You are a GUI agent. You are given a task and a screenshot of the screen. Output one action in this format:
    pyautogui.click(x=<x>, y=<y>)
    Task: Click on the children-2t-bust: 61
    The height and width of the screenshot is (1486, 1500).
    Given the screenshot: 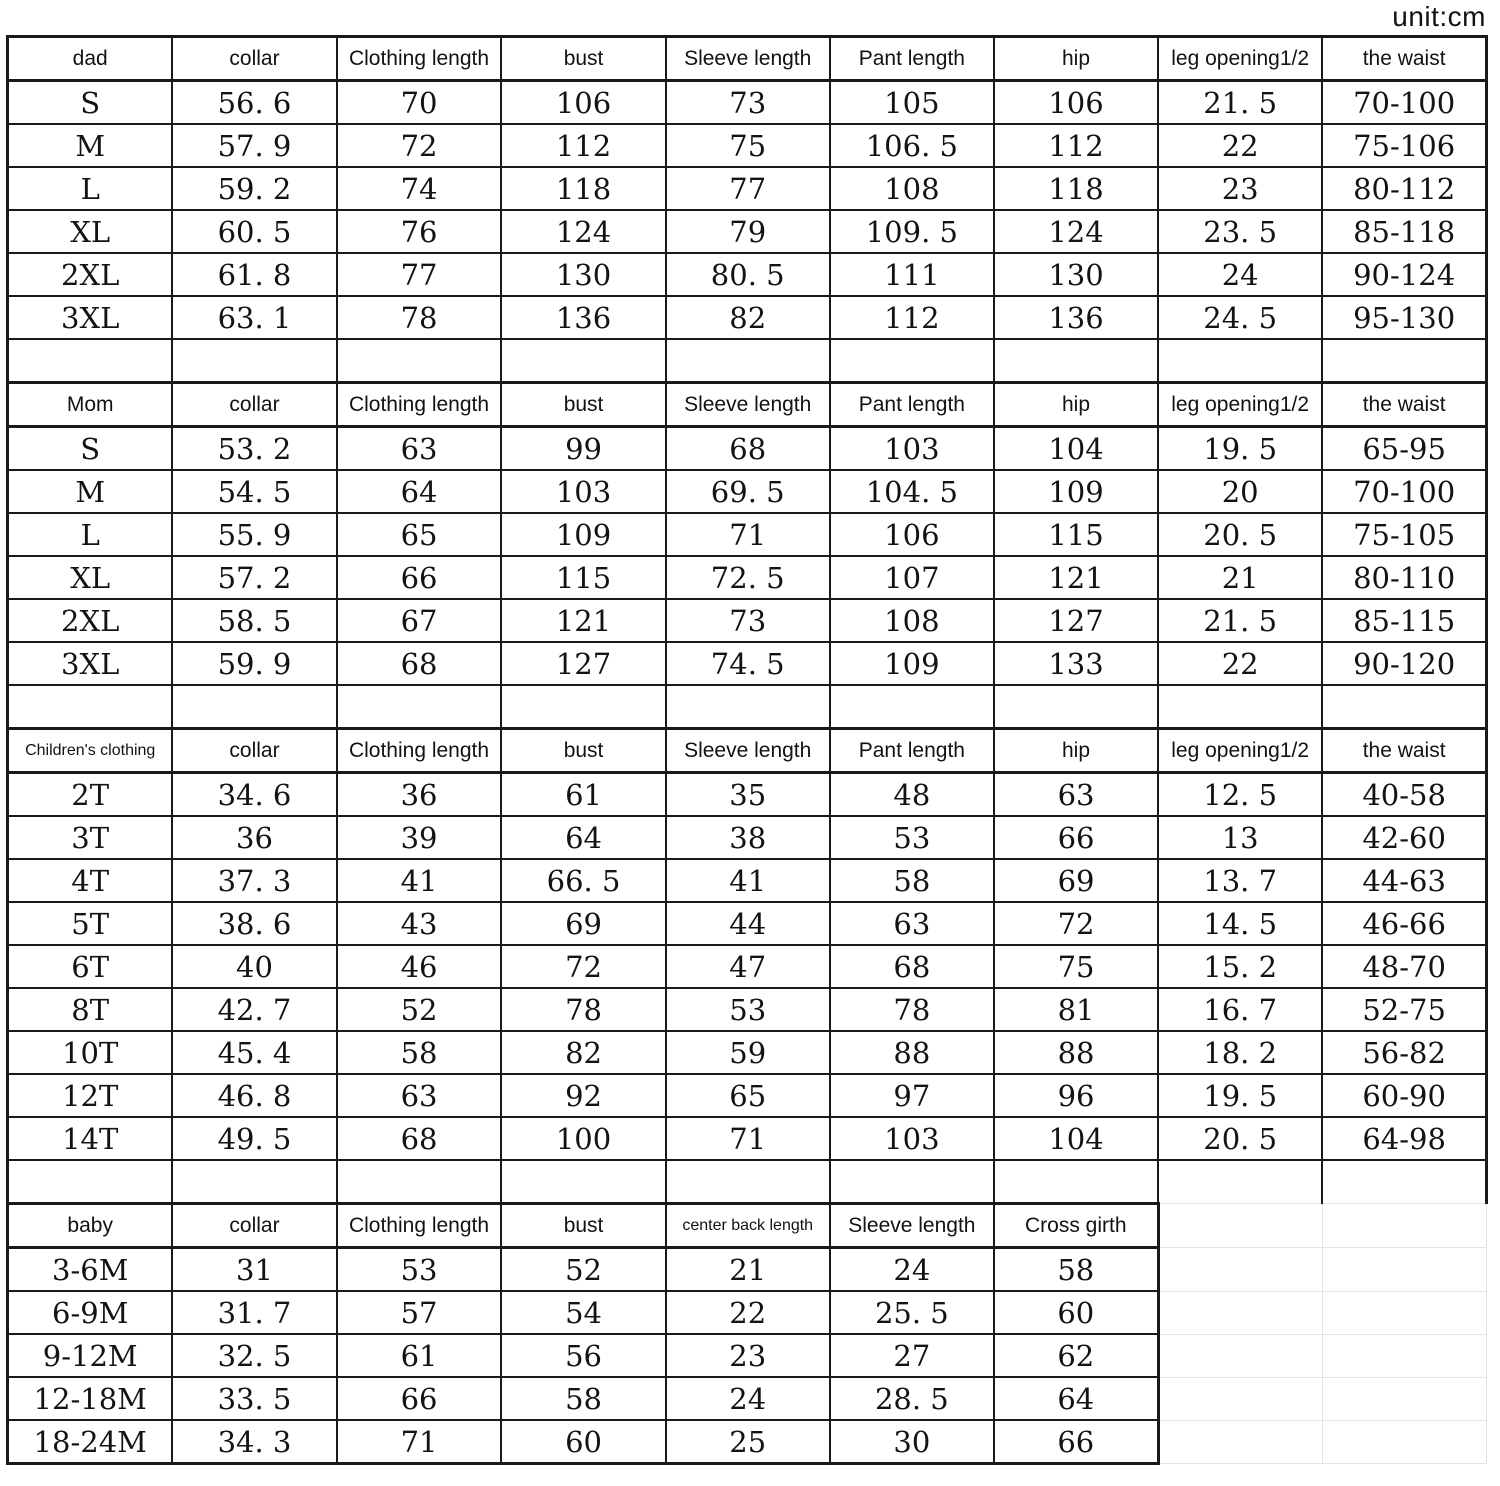 What is the action you would take?
    pyautogui.click(x=583, y=794)
    